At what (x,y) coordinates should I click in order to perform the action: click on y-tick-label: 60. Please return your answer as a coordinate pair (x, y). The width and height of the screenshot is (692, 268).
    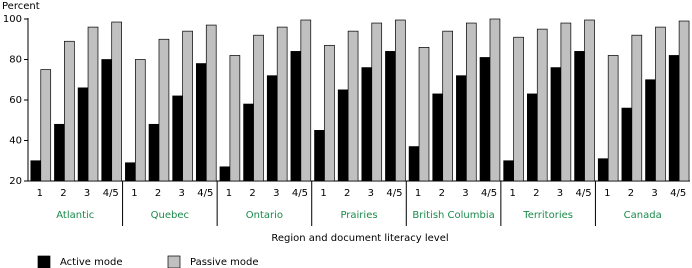
    Looking at the image, I should click on (15, 100).